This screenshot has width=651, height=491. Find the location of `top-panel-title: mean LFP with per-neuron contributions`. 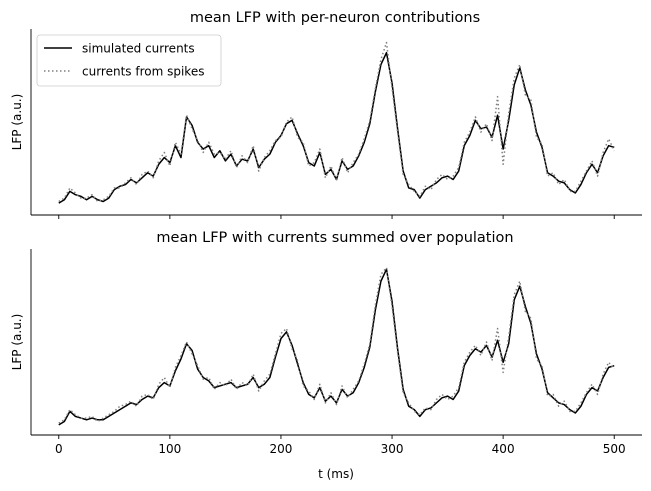

top-panel-title: mean LFP with per-neuron contributions is located at coordinates (335, 18).